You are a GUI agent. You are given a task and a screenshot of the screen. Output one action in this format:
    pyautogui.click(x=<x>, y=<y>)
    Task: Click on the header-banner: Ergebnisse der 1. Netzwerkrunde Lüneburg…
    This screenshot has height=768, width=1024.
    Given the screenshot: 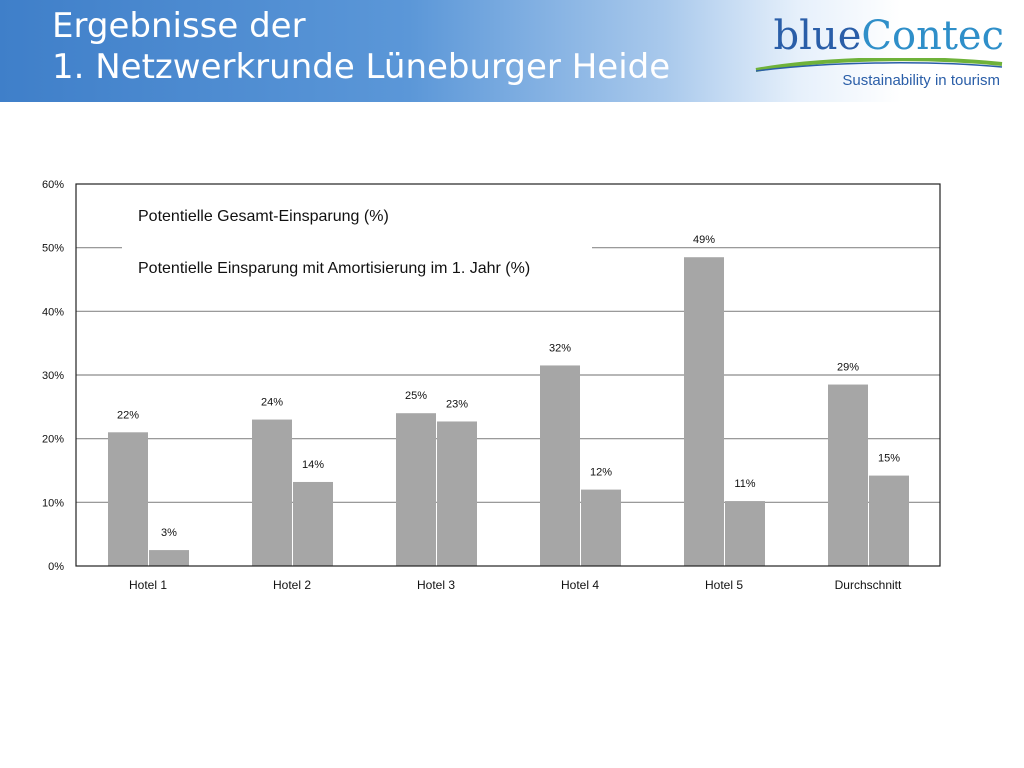 What is the action you would take?
    pyautogui.click(x=512, y=51)
    